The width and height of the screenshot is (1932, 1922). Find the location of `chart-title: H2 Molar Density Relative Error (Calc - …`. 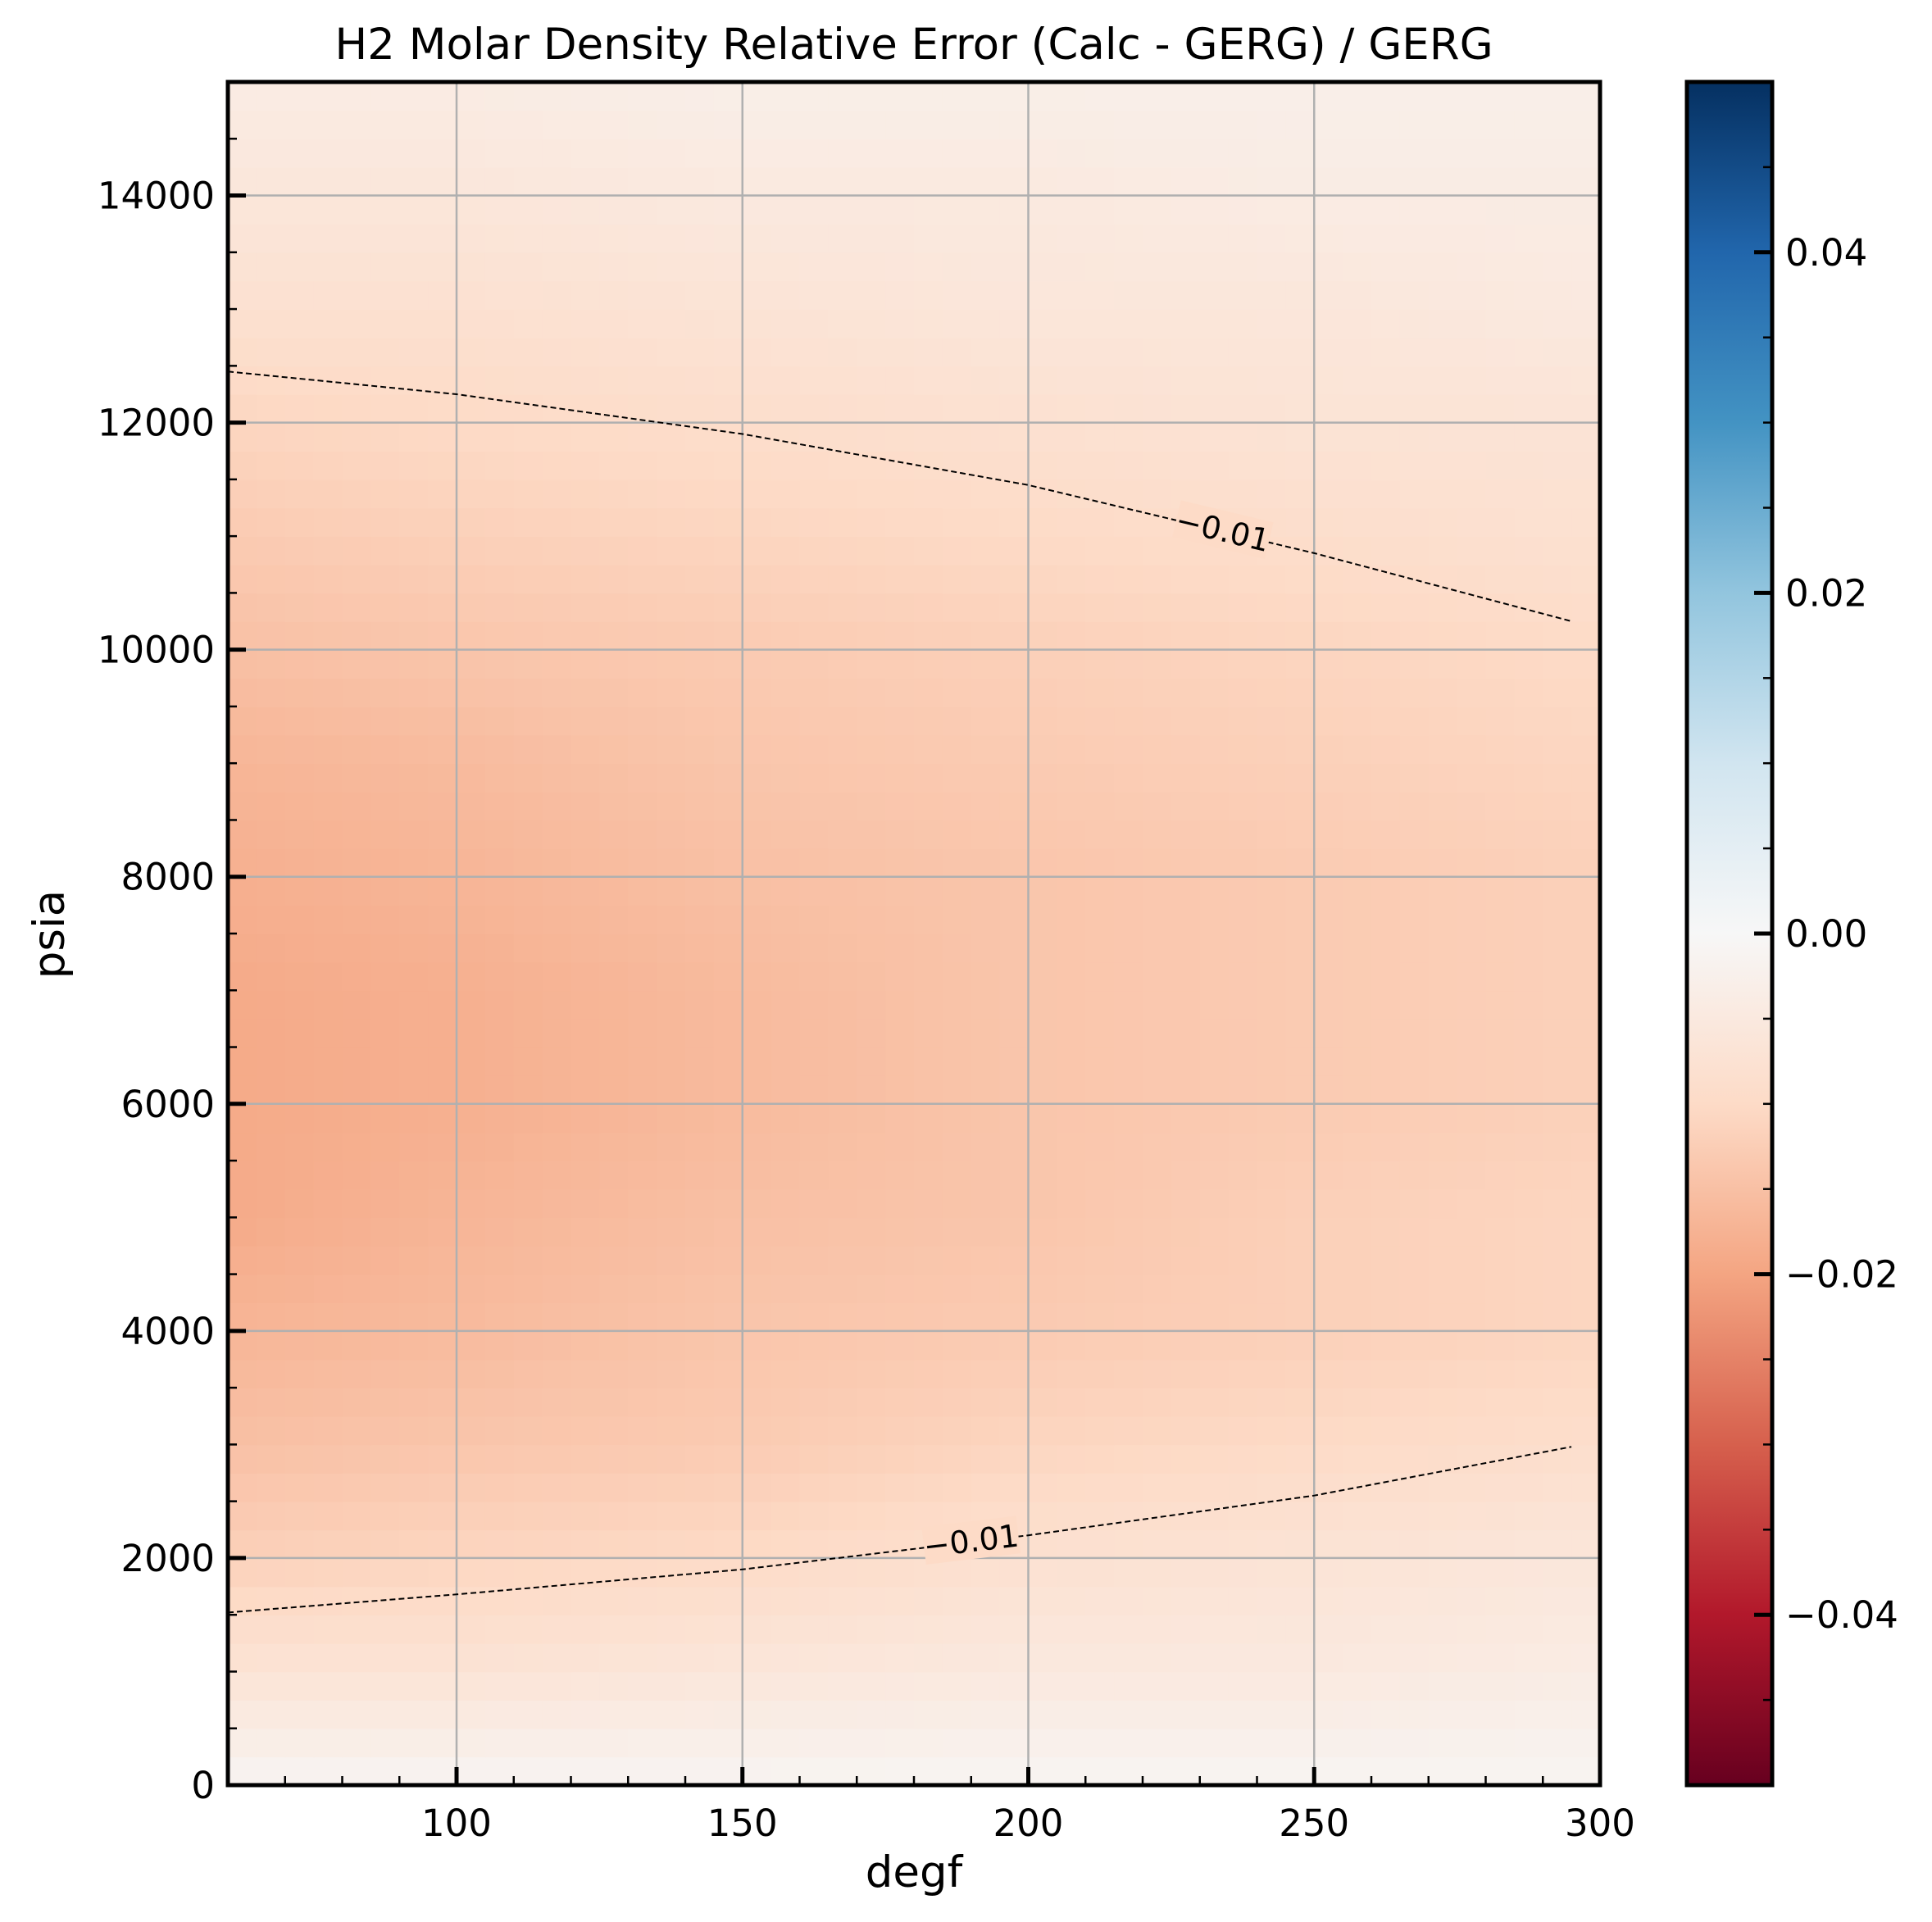

chart-title: H2 Molar Density Relative Error (Calc - … is located at coordinates (913, 45).